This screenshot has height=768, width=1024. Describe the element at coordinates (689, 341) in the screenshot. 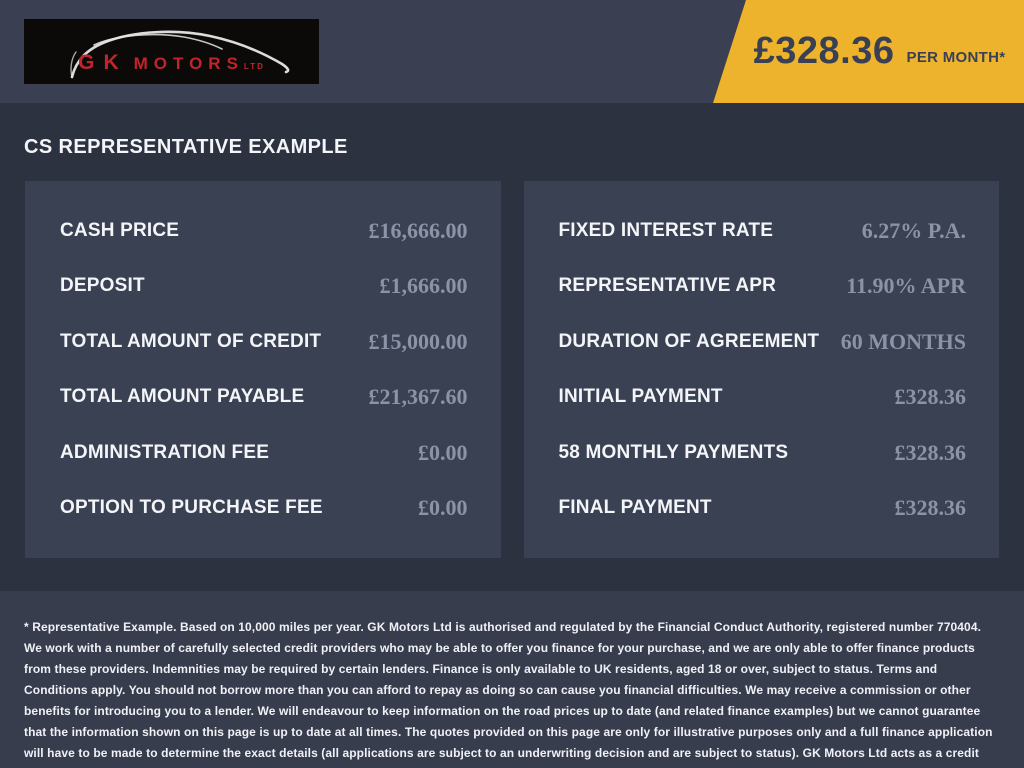

I see `row-label: DURATION OF AGREEMENT` at that location.